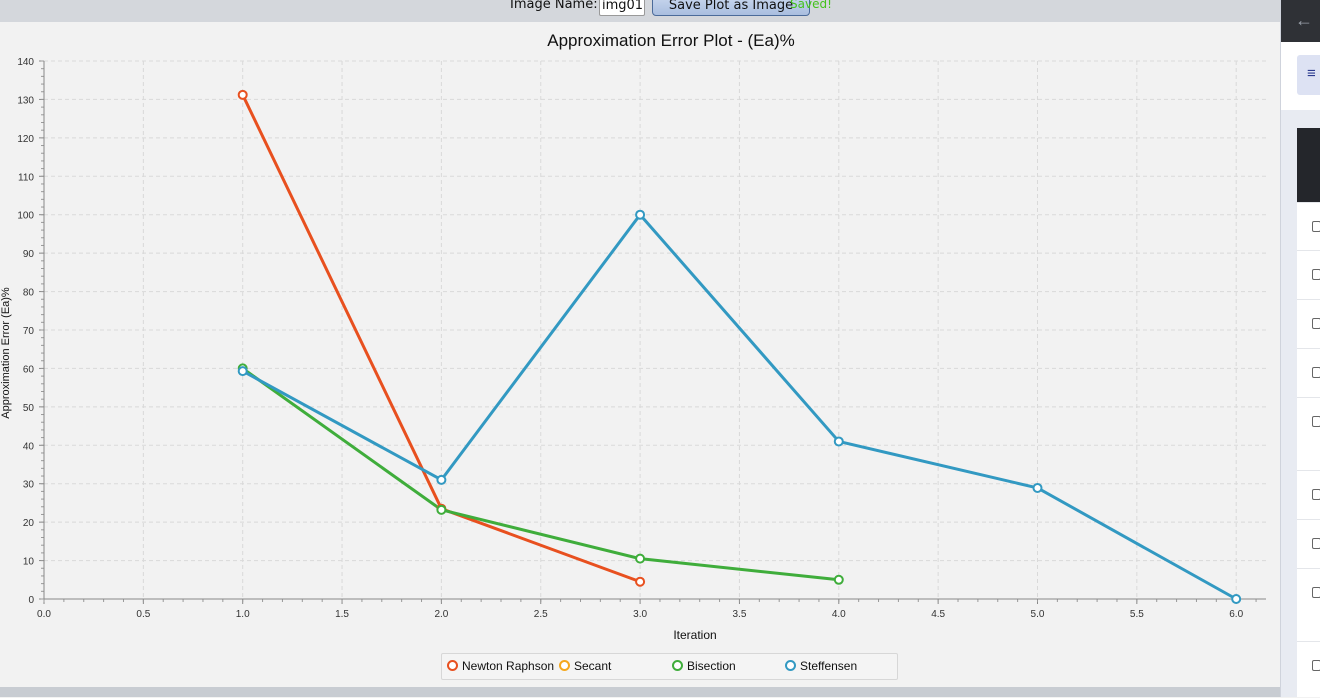 The height and width of the screenshot is (698, 1320). Describe the element at coordinates (500, 666) in the screenshot. I see `legend-item-newton-raphson: Newton Raphson` at that location.